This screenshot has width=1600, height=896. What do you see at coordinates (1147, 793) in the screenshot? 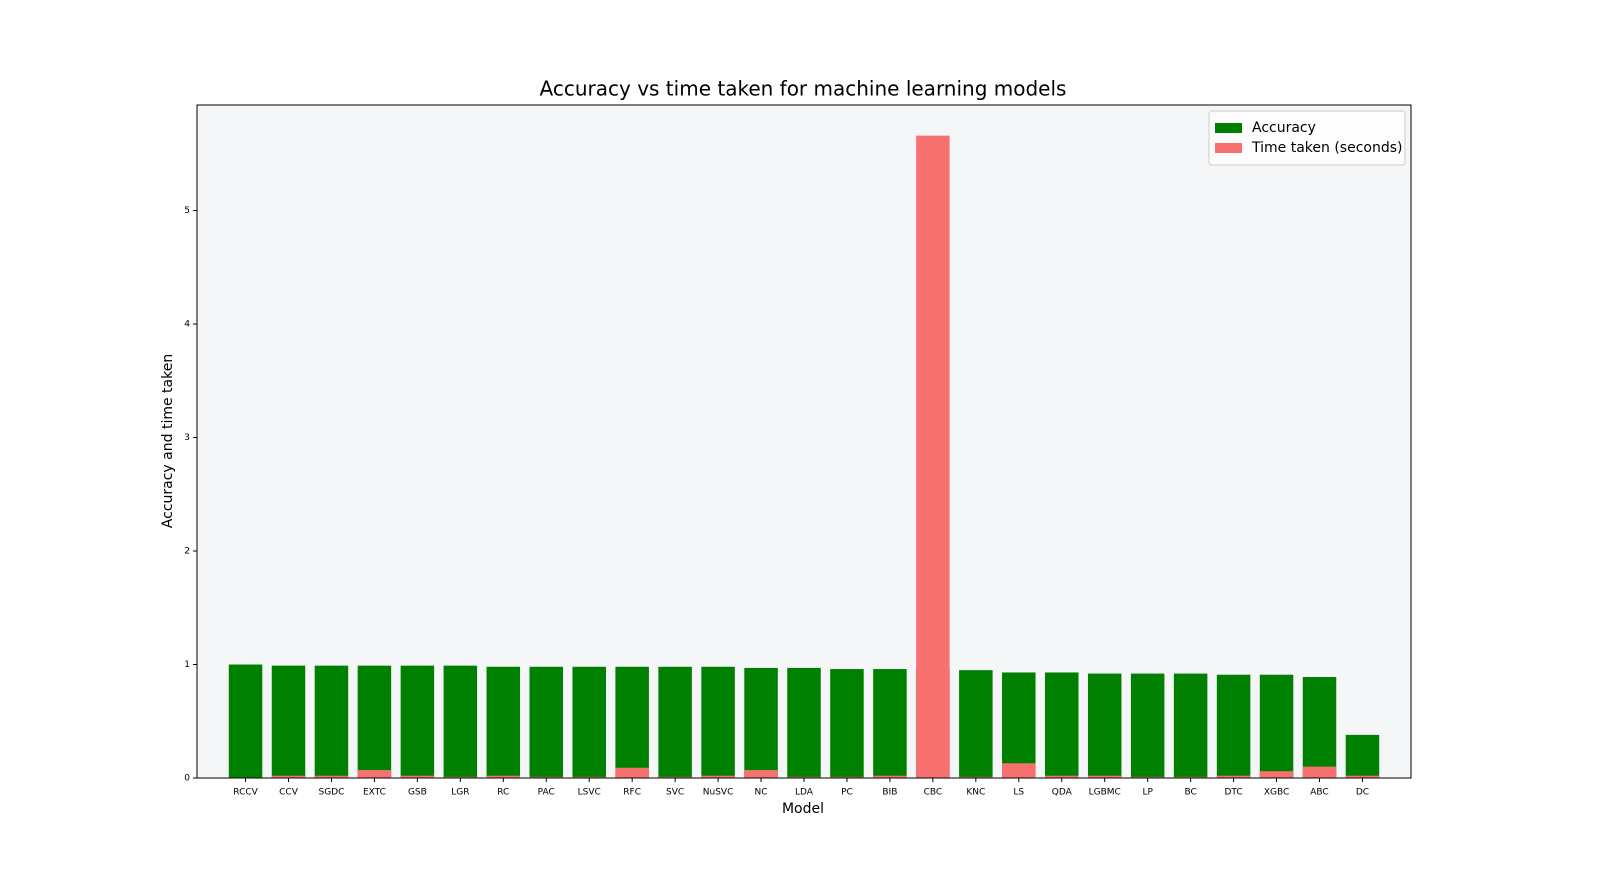
I see `x-tick-label: LP` at bounding box center [1147, 793].